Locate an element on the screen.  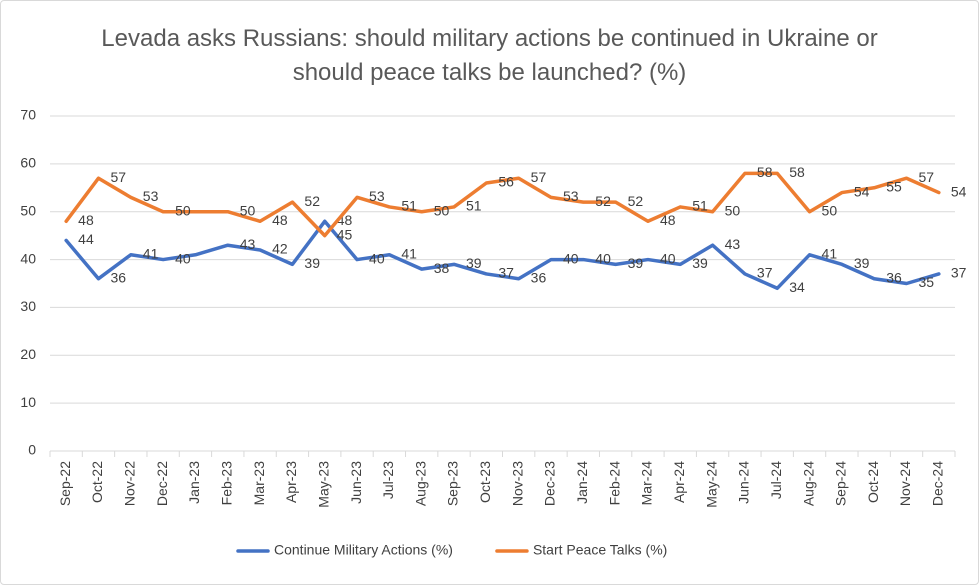
x-tick-label: Apr-23 is located at coordinates (291, 482).